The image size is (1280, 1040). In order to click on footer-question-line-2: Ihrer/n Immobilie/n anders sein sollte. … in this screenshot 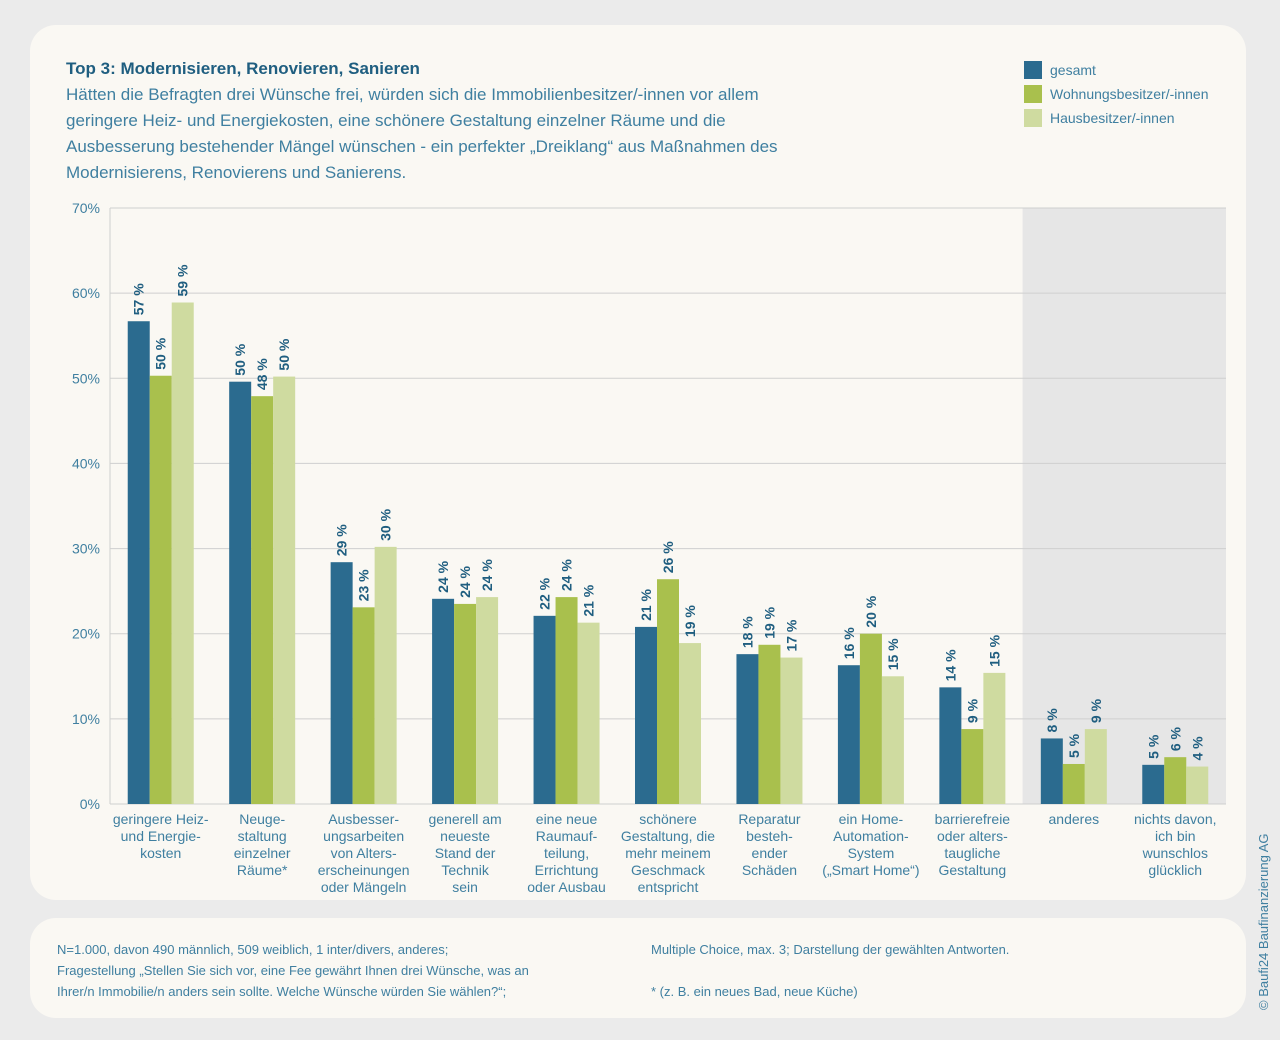, I will do `click(282, 991)`.